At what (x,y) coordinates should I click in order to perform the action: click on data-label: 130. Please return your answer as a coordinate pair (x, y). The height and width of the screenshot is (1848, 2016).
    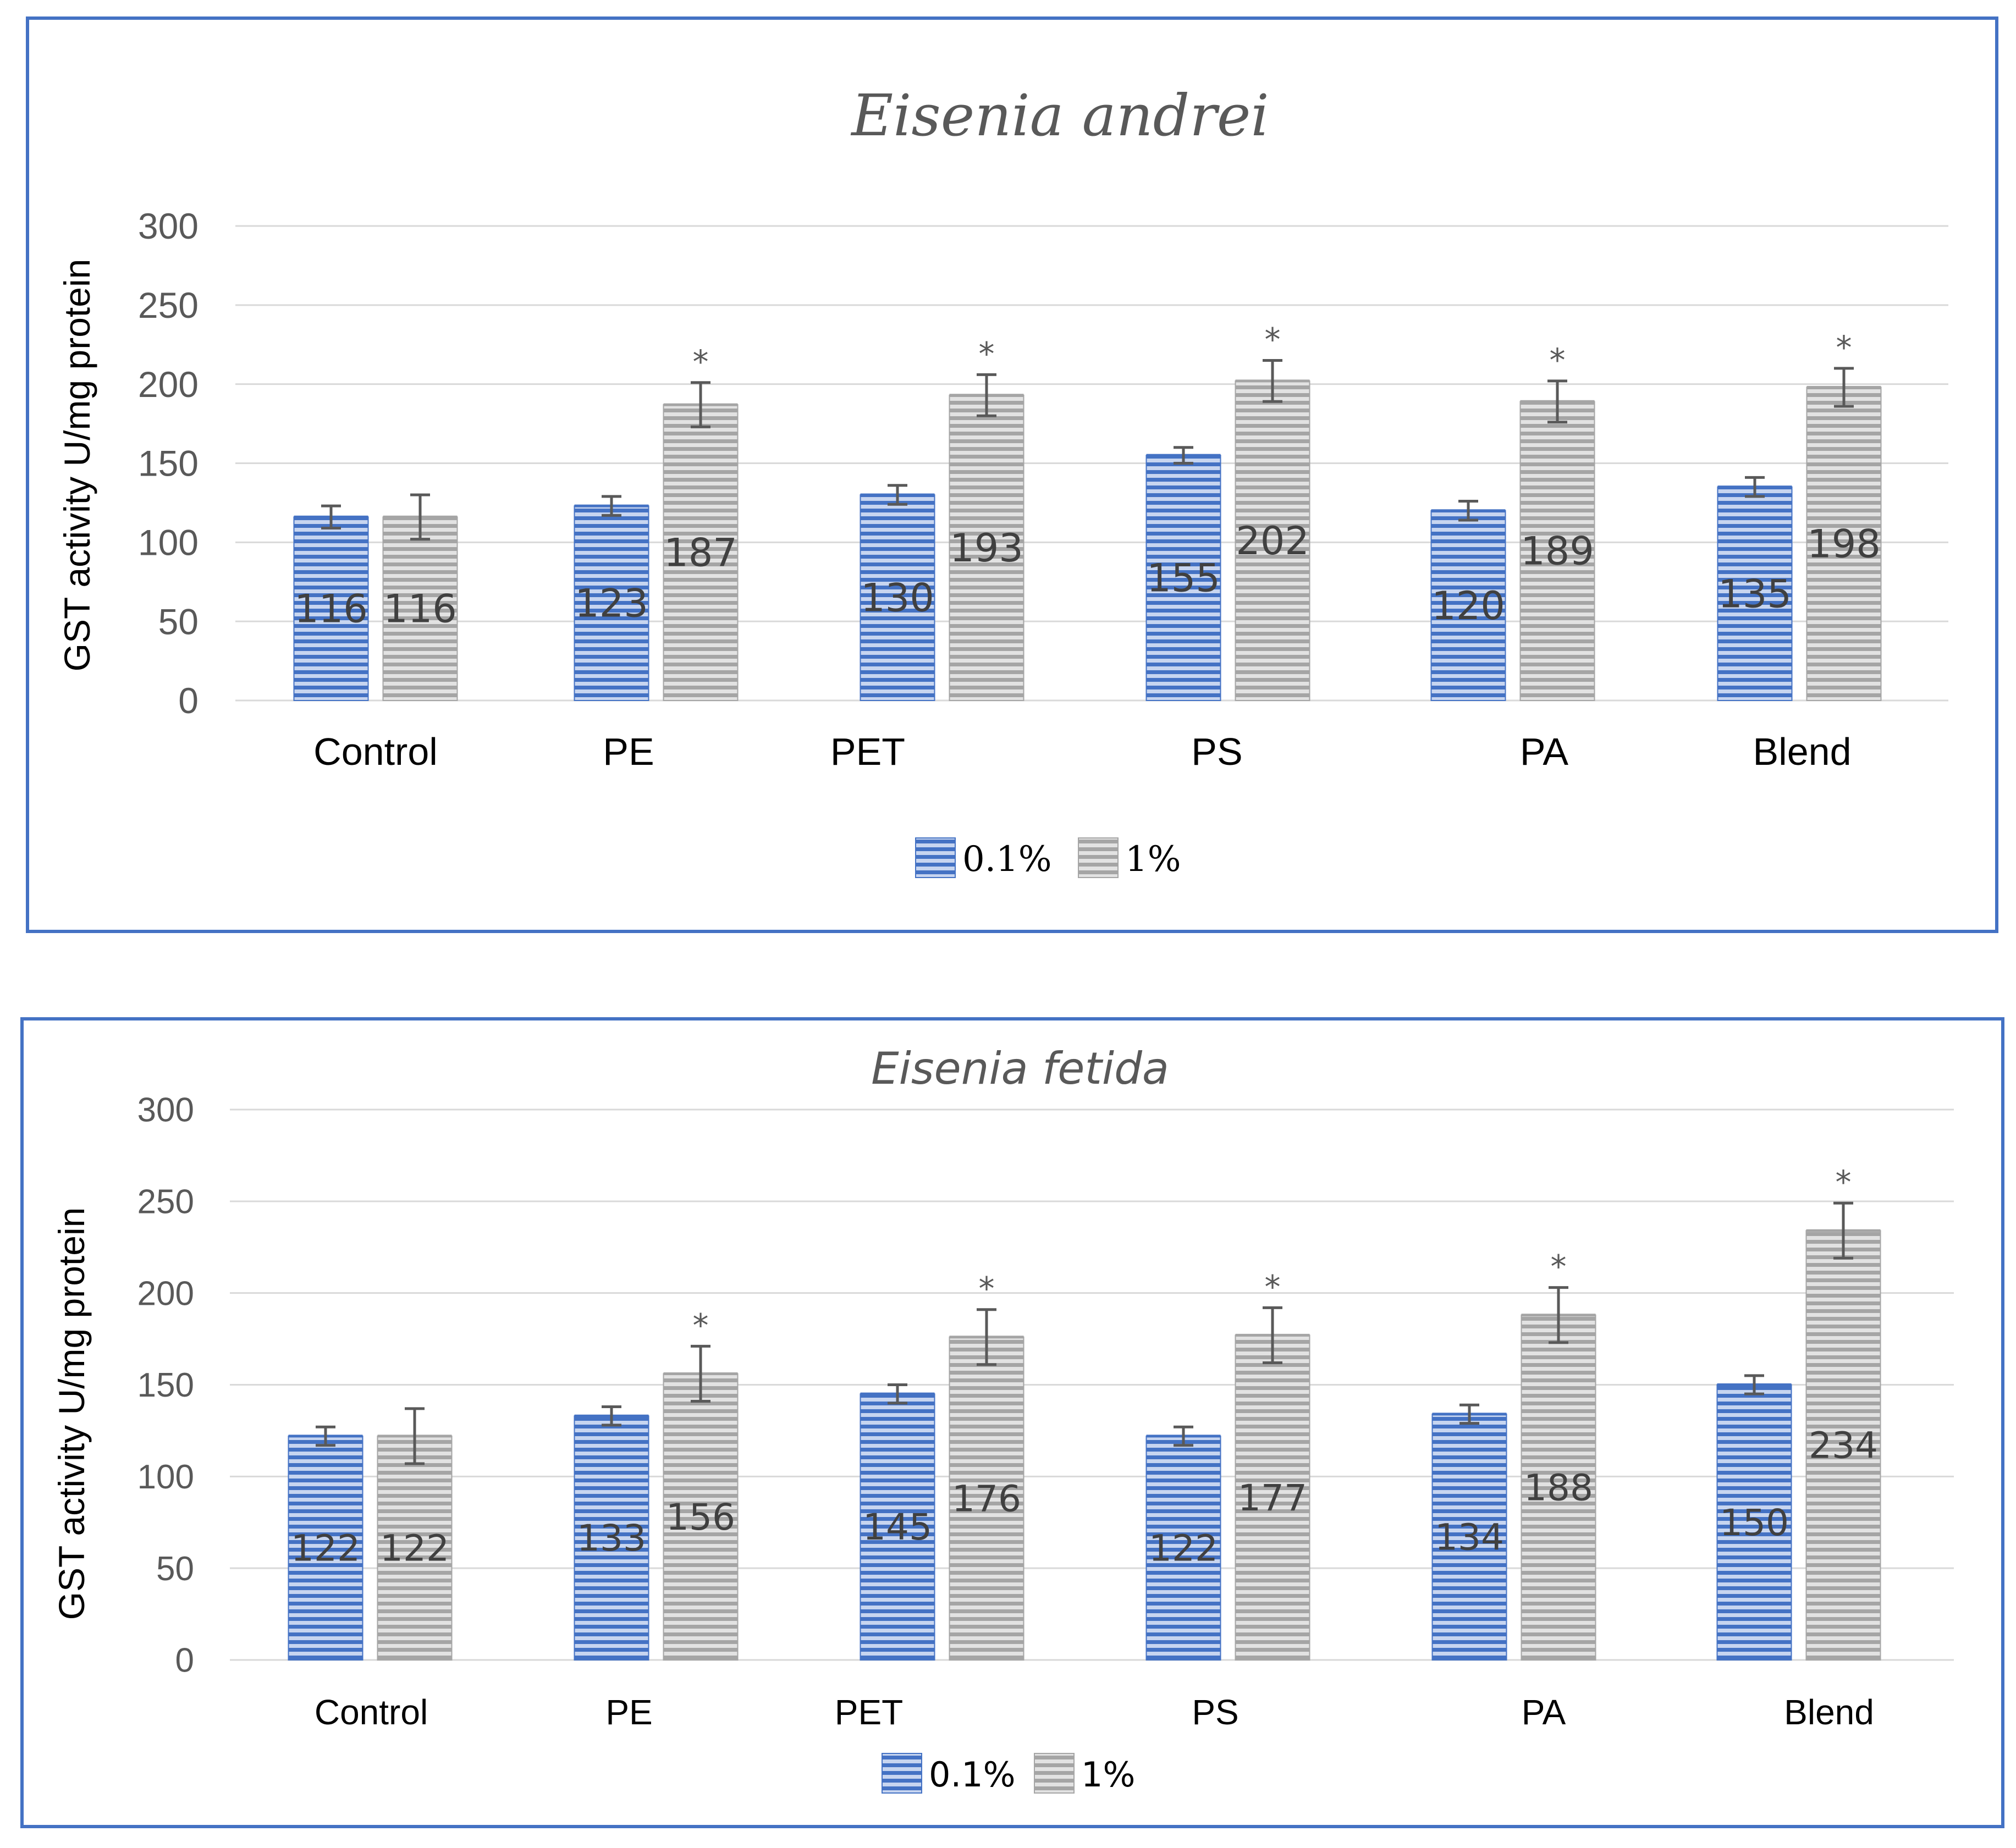
    Looking at the image, I should click on (897, 598).